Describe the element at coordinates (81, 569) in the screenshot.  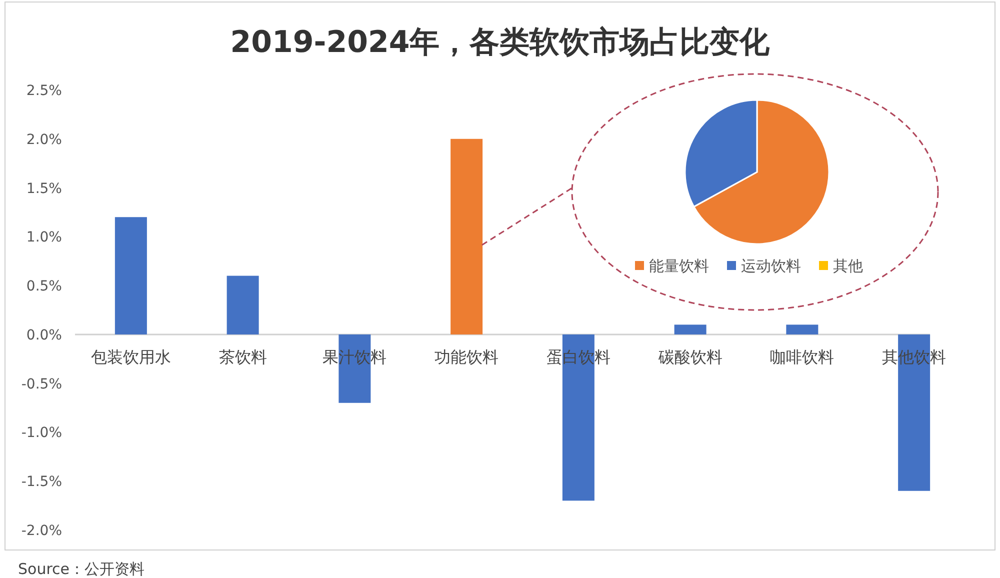
I see `source-note: Source：公开资料` at that location.